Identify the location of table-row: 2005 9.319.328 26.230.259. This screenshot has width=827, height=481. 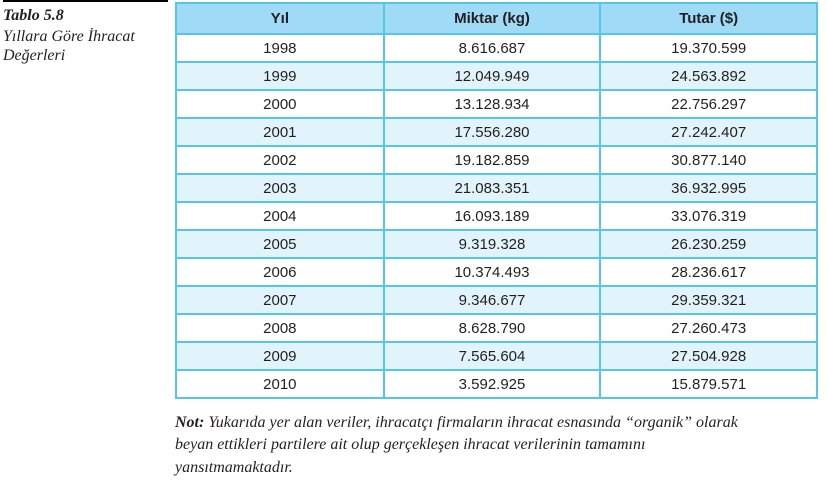
(496, 244).